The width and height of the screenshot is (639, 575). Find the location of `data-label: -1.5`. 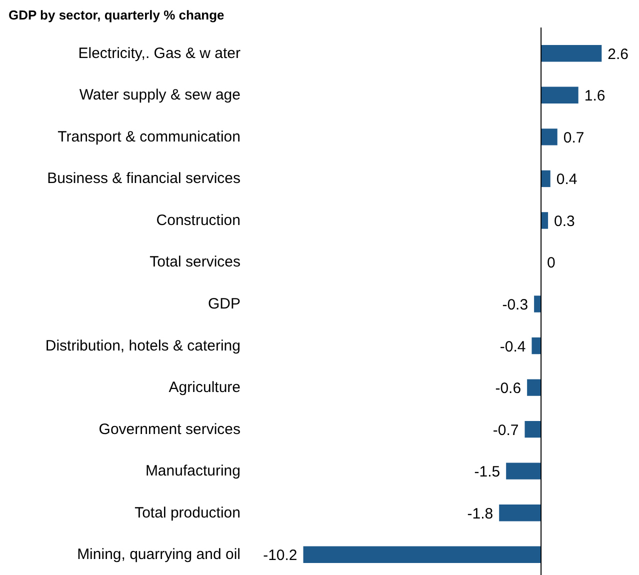

data-label: -1.5 is located at coordinates (487, 472).